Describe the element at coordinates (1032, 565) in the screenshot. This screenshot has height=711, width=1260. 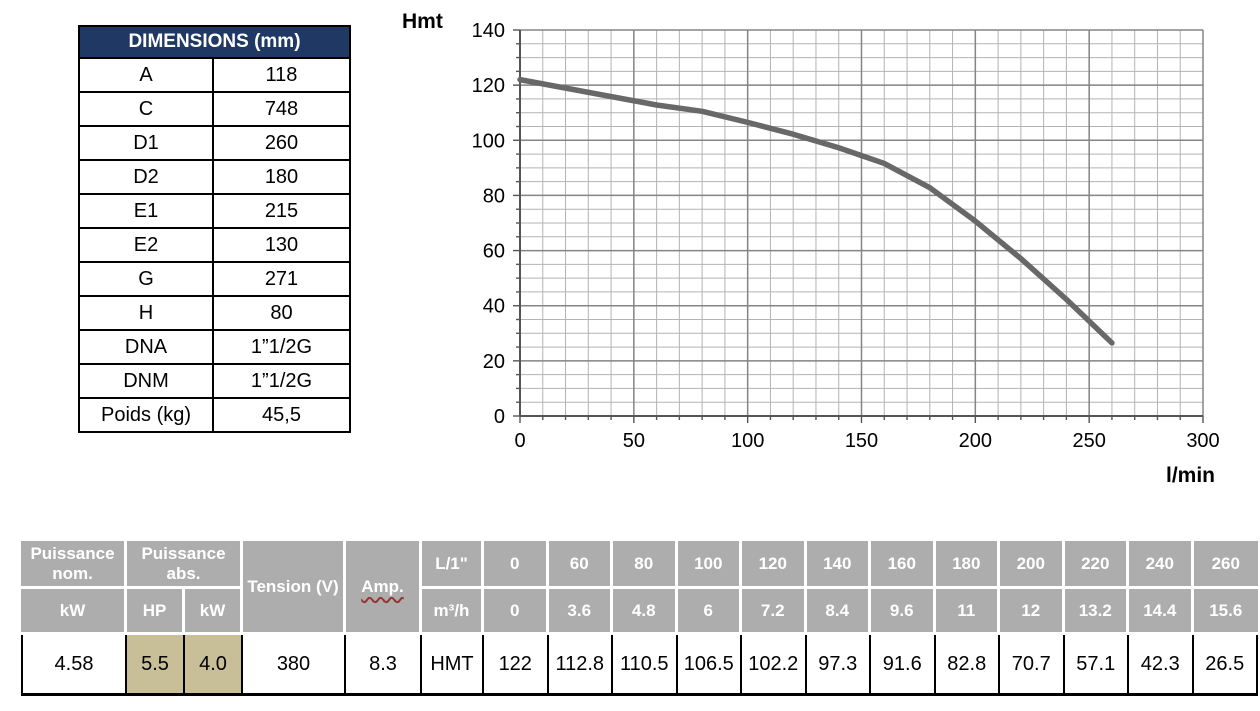
I see `flow-header-cell: 200` at that location.